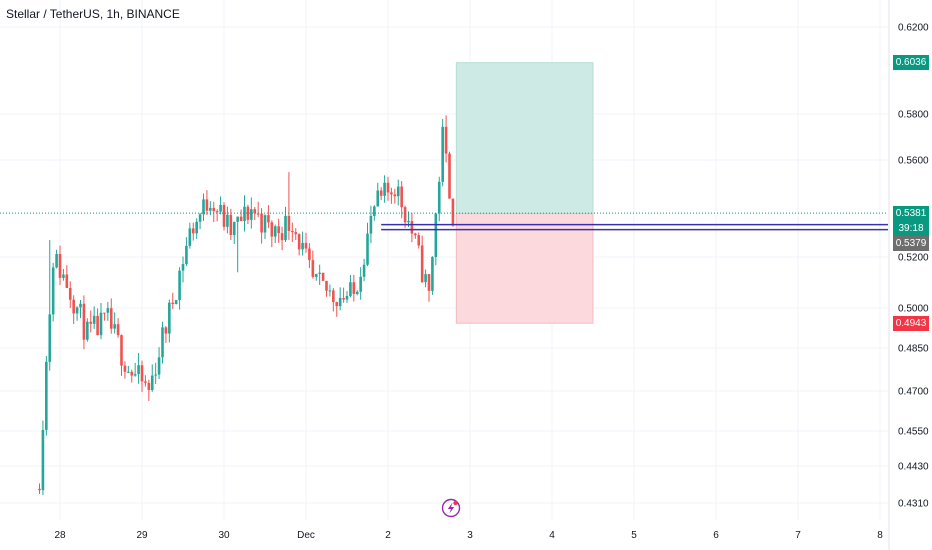  What do you see at coordinates (911, 323) in the screenshot?
I see `stop-price-tag: 0.4943` at bounding box center [911, 323].